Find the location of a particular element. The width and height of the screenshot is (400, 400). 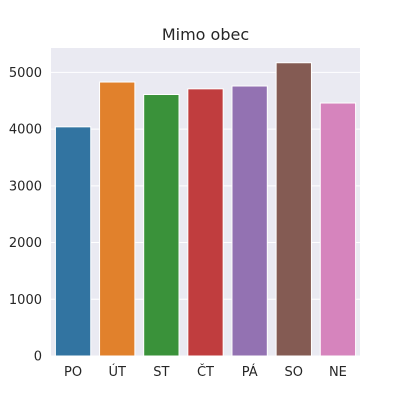

x-tick-label: ST is located at coordinates (161, 372).